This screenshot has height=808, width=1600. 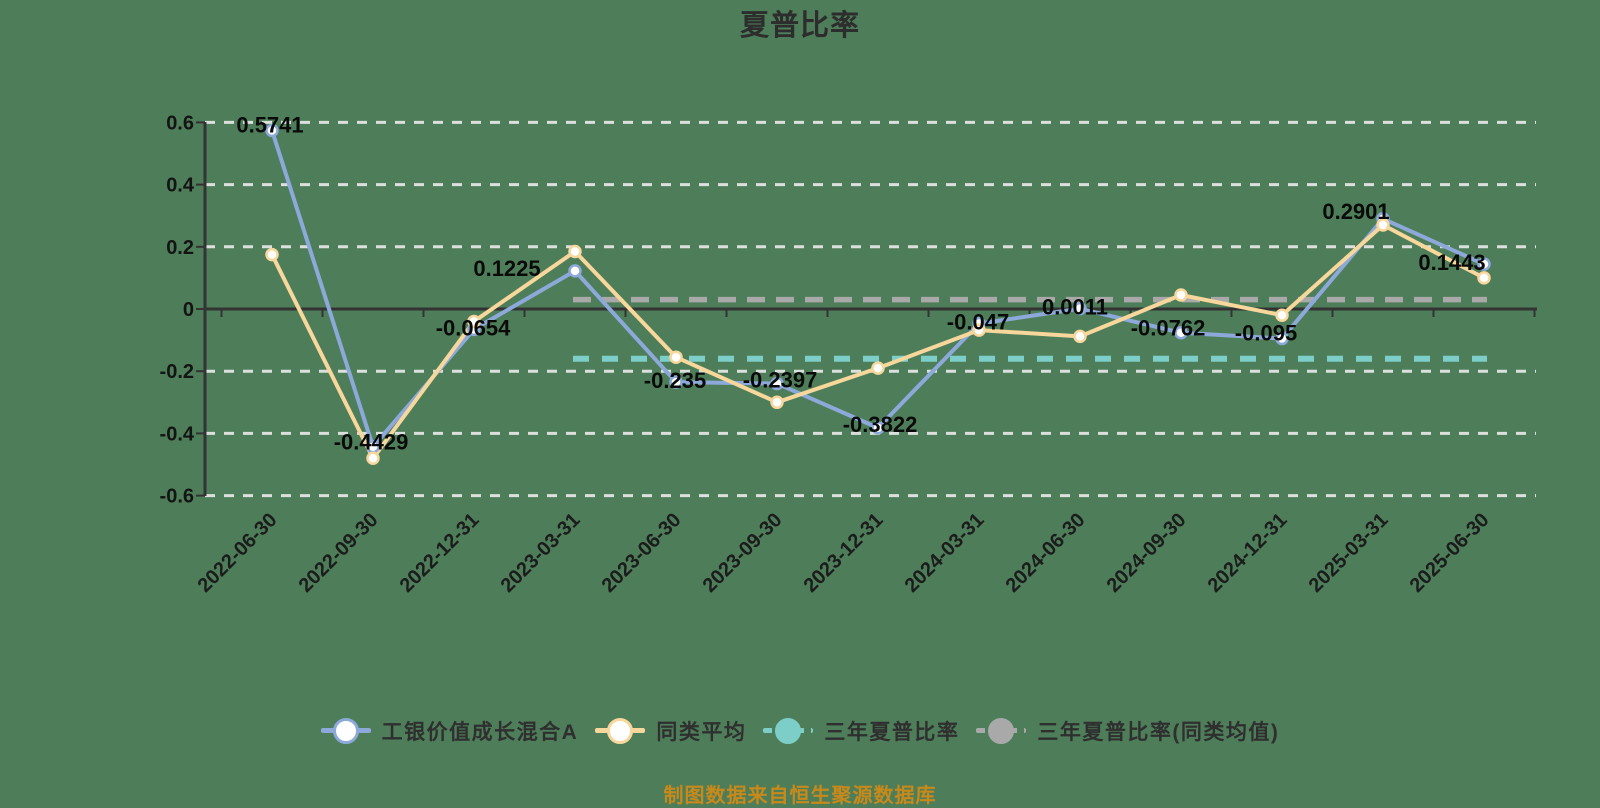 I want to click on legend-item-three-year-sharpe-peer-mean: 三年夏普比率(同类均值), so click(x=1127, y=731).